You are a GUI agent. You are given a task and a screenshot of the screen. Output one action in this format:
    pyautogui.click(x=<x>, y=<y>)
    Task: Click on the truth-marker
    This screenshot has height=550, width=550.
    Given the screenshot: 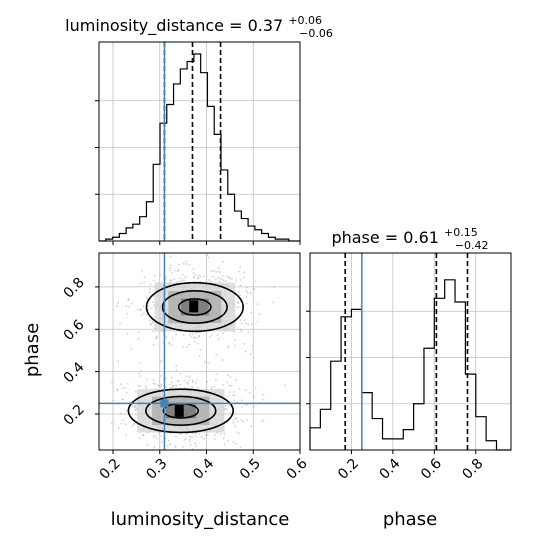 What is the action you would take?
    pyautogui.click(x=164, y=403)
    